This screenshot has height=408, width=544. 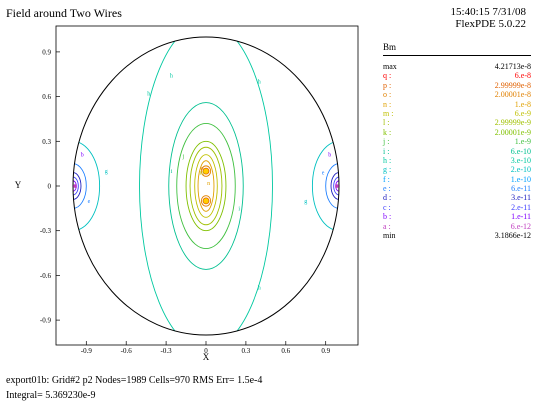 I want to click on contour-label-10: g, so click(x=106, y=172).